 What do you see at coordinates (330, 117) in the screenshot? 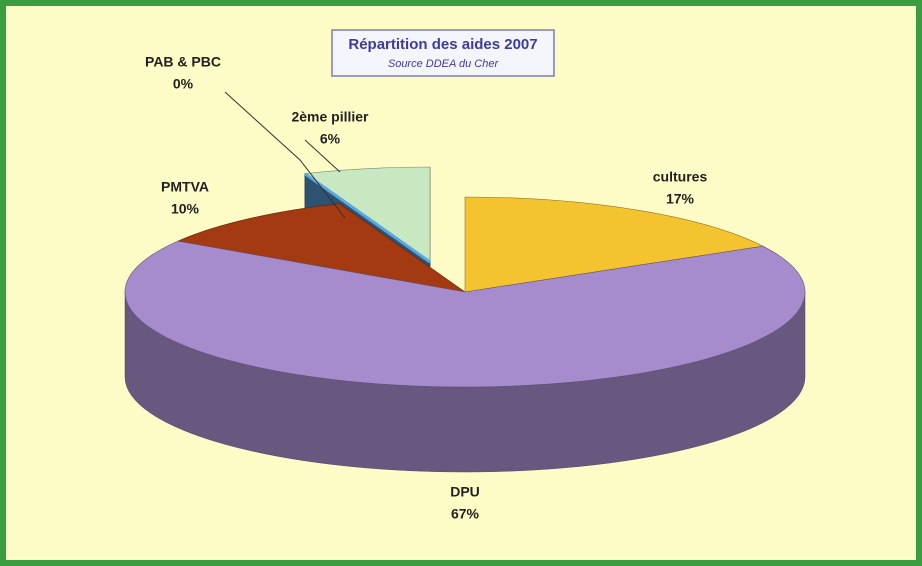
I see `slice-label: 2ème pillier` at bounding box center [330, 117].